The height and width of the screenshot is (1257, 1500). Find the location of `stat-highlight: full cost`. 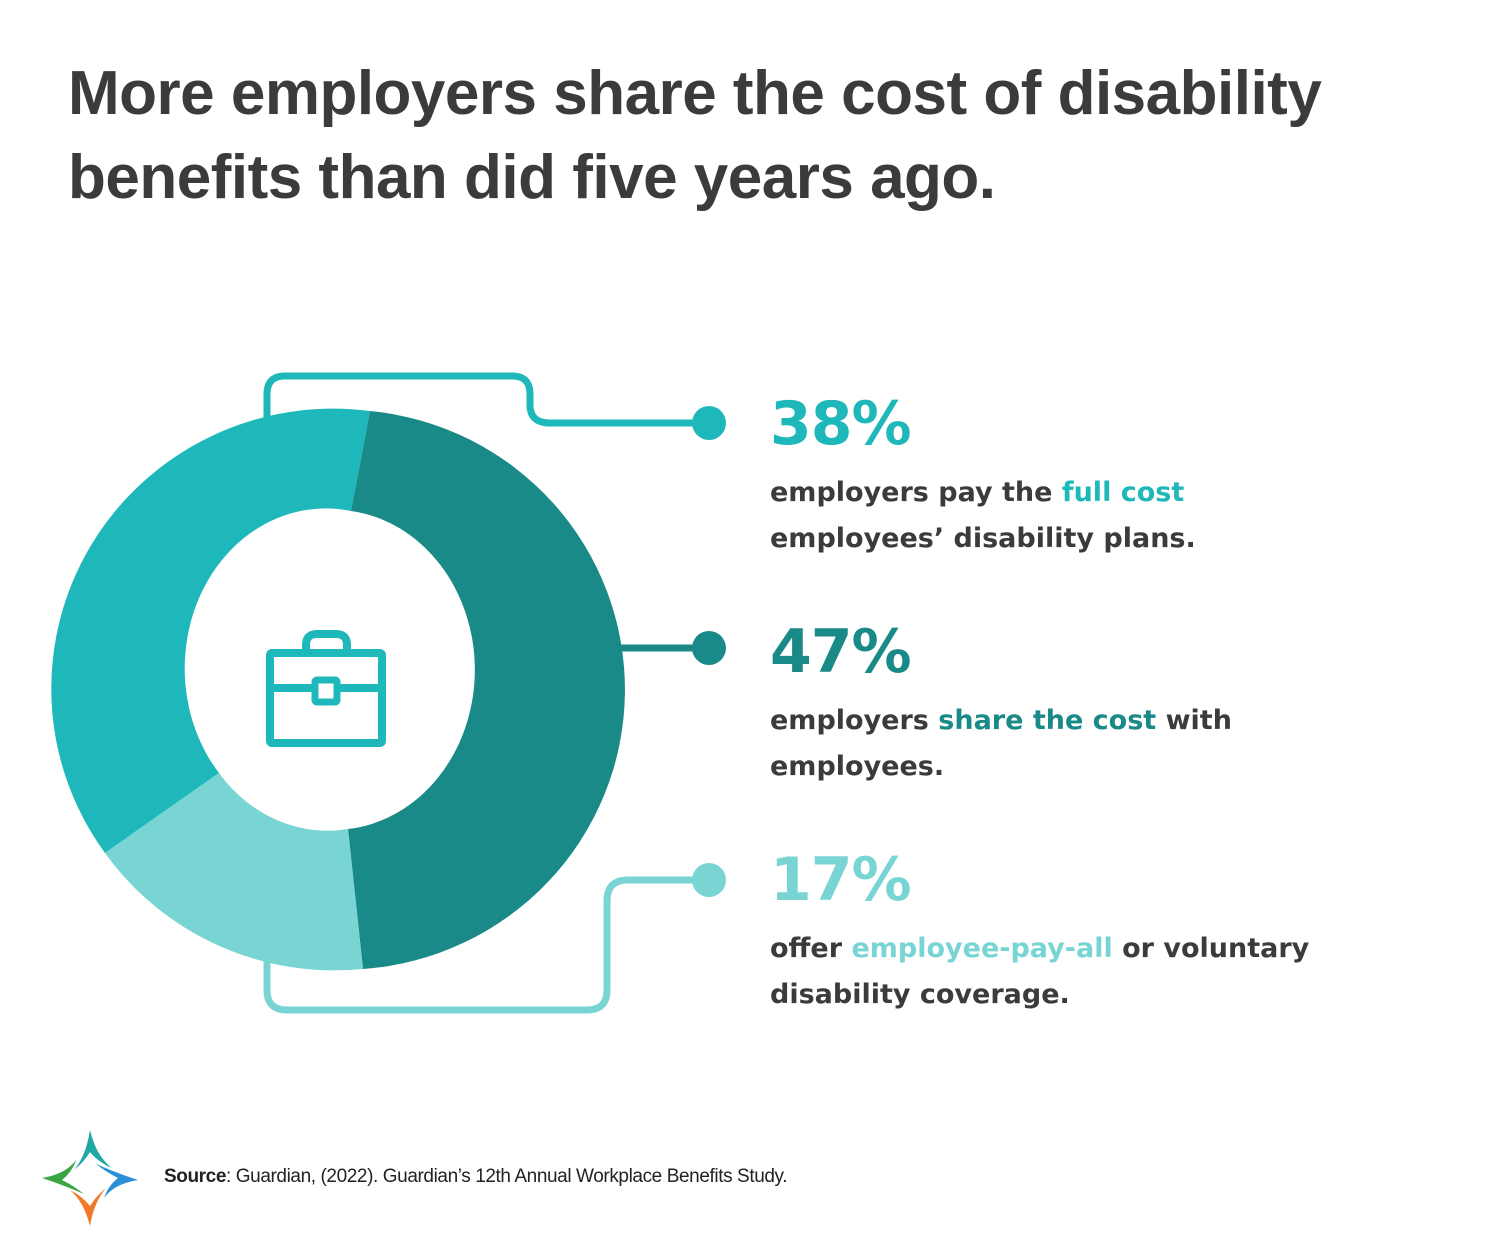

stat-highlight: full cost is located at coordinates (1123, 492).